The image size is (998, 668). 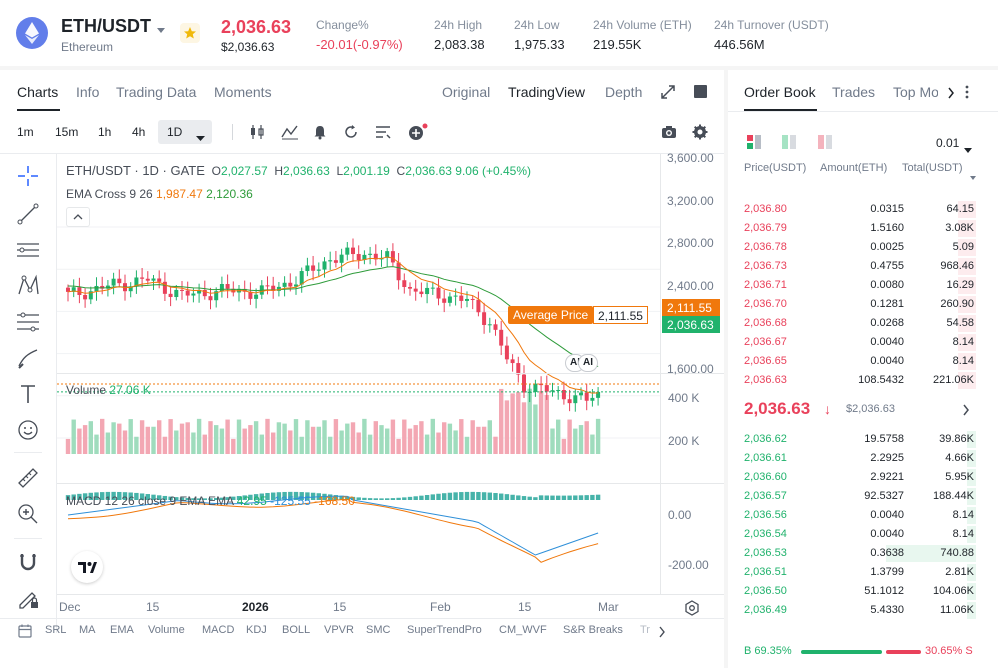 I want to click on tf-4h: 4h, so click(x=139, y=132).